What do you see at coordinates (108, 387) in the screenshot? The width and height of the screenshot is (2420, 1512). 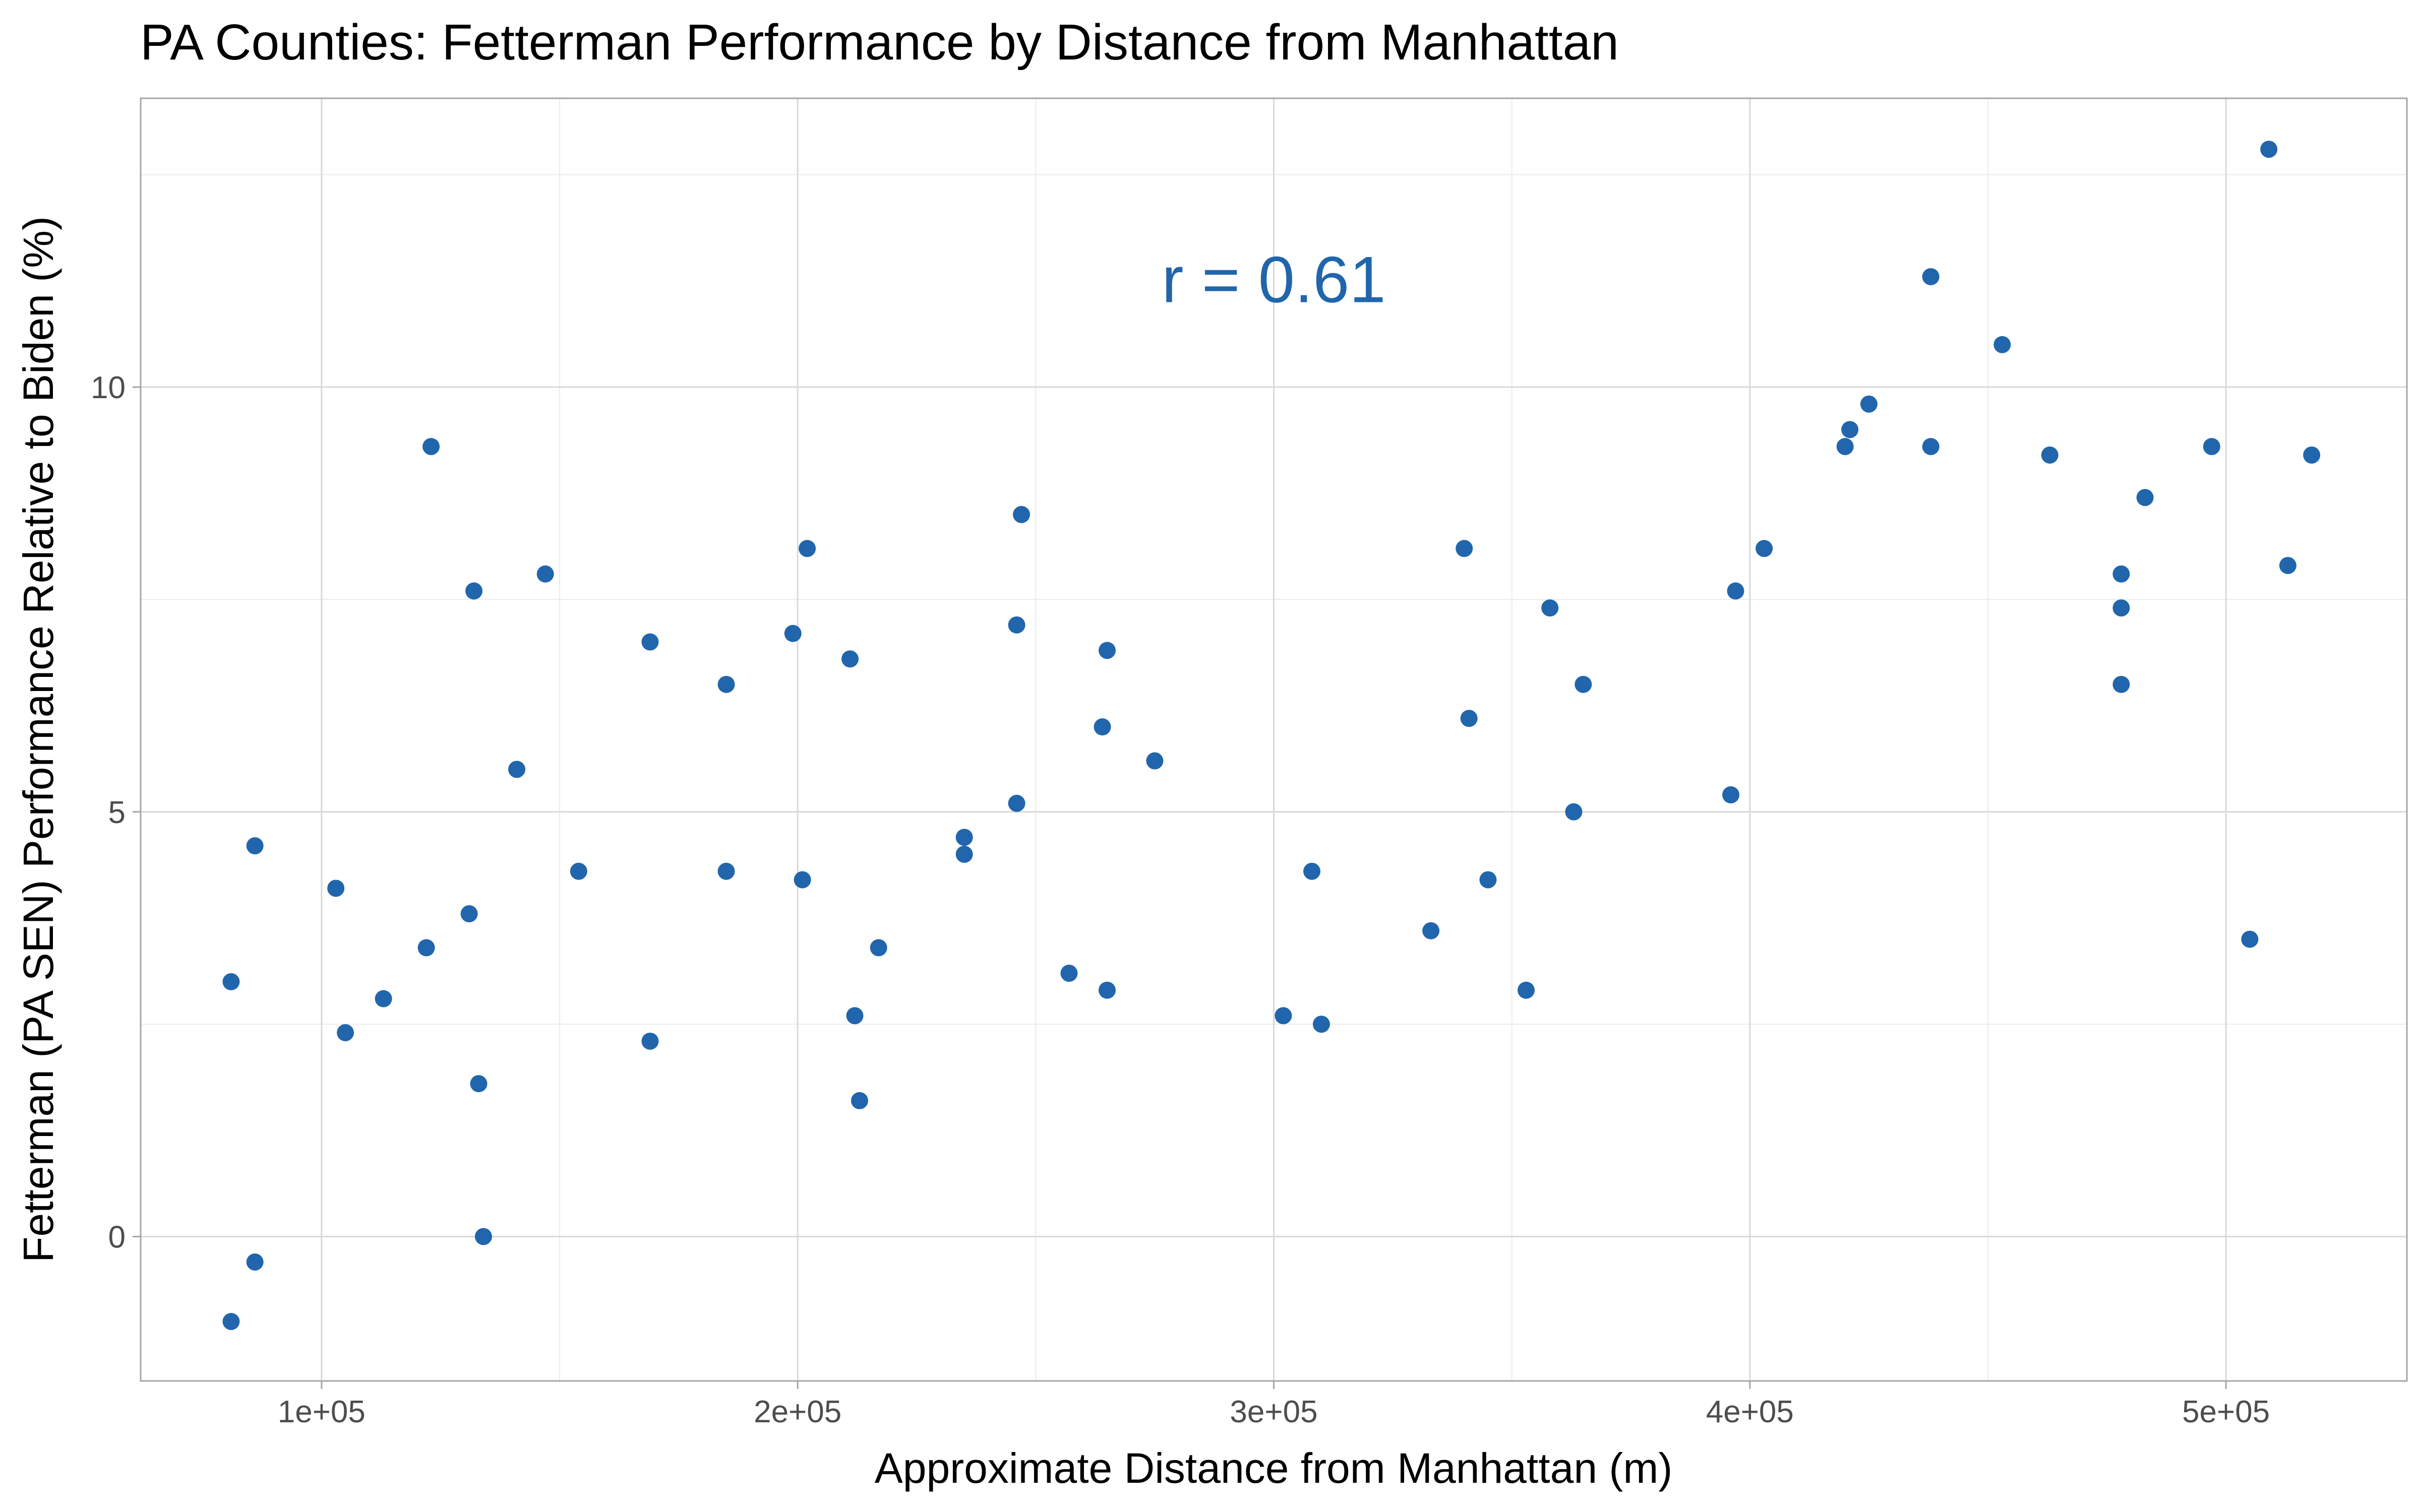 I see `y-tick-label: 10` at bounding box center [108, 387].